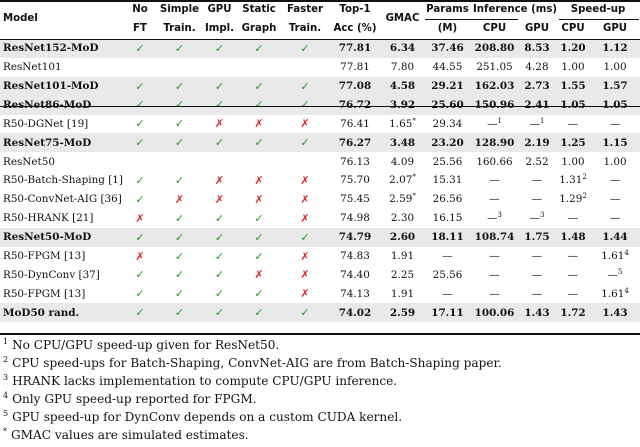 This screenshot has height=447, width=640. What do you see at coordinates (219, 199) in the screenshot?
I see `flag-gpu-impl: ✗` at bounding box center [219, 199].